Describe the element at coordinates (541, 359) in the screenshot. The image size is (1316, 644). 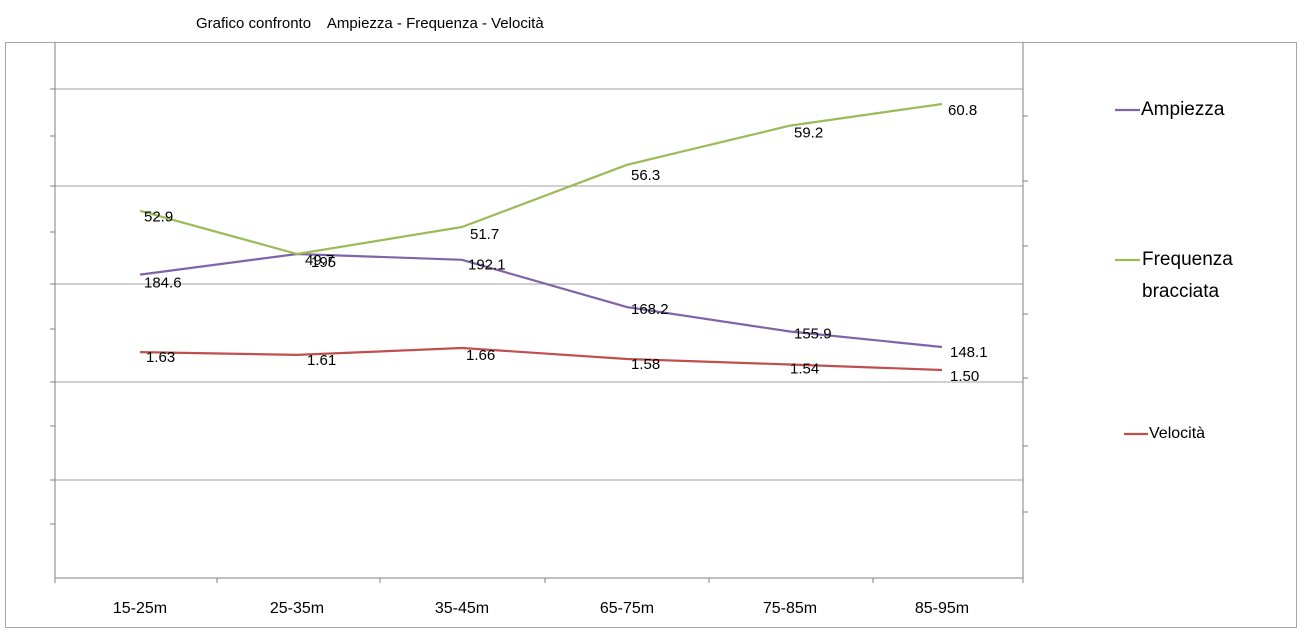
I see `series-line-velocita` at that location.